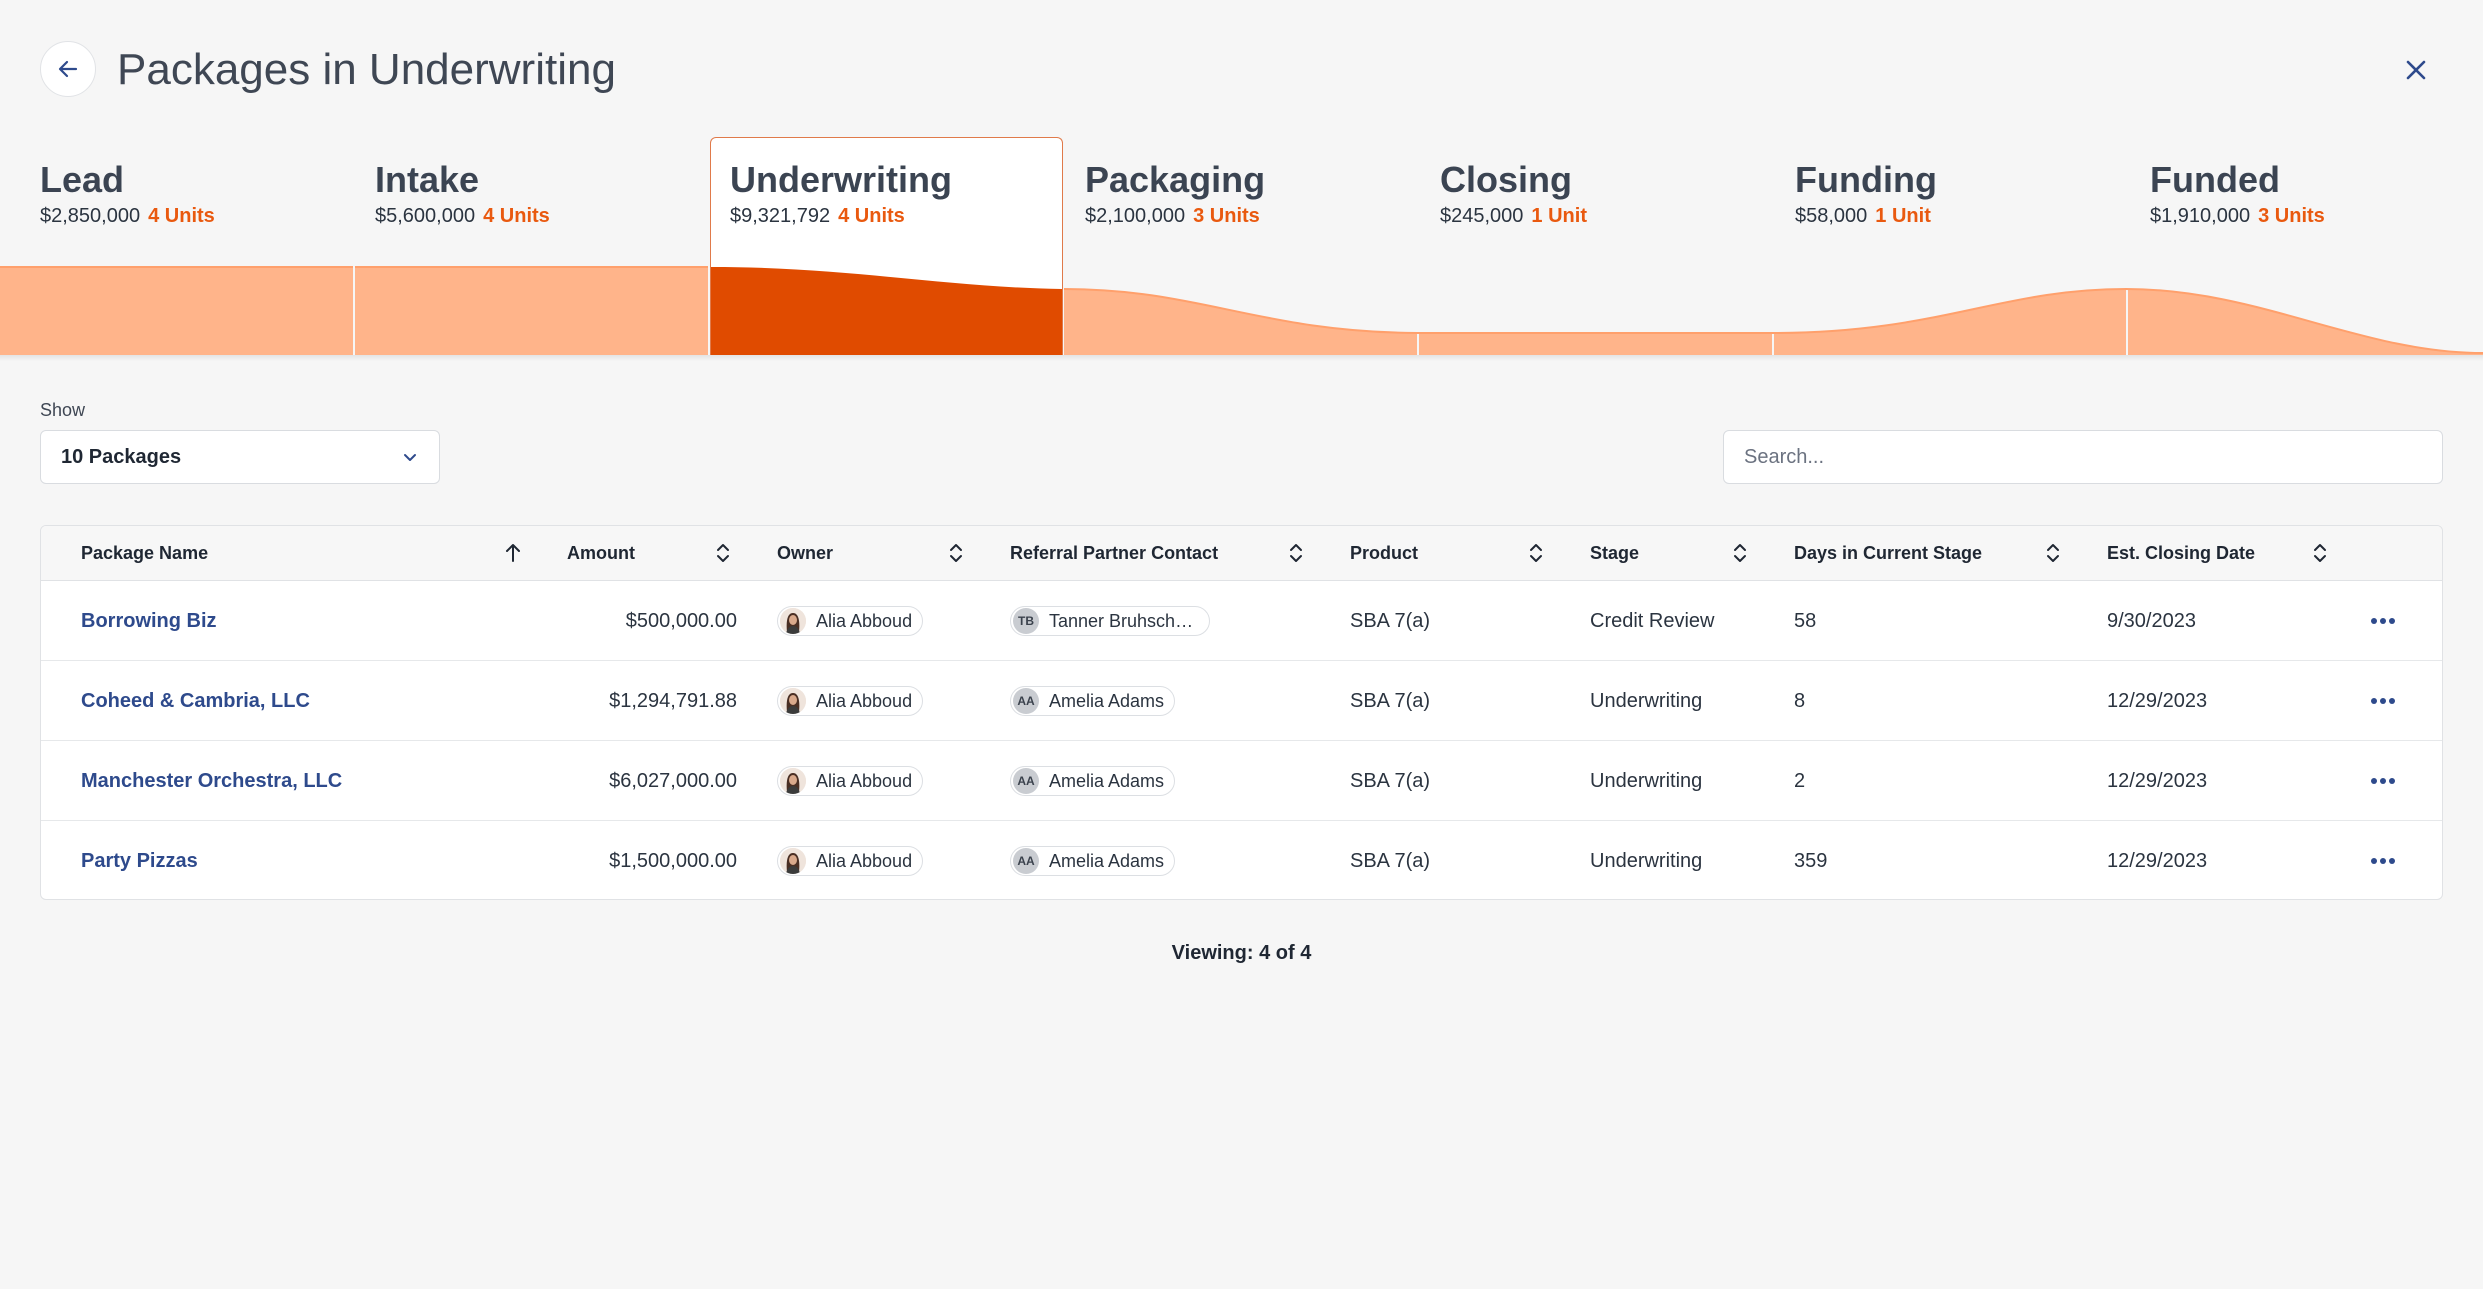 This screenshot has height=1289, width=2483. What do you see at coordinates (195, 700) in the screenshot?
I see `package-name-link: Coheed & Cambria, LLC` at bounding box center [195, 700].